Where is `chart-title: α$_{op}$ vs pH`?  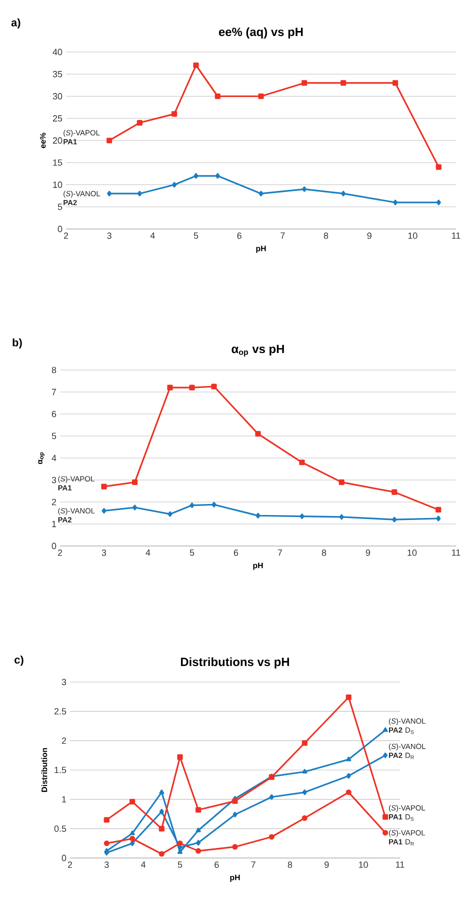 chart-title: α$_{op}$ vs pH is located at coordinates (258, 350).